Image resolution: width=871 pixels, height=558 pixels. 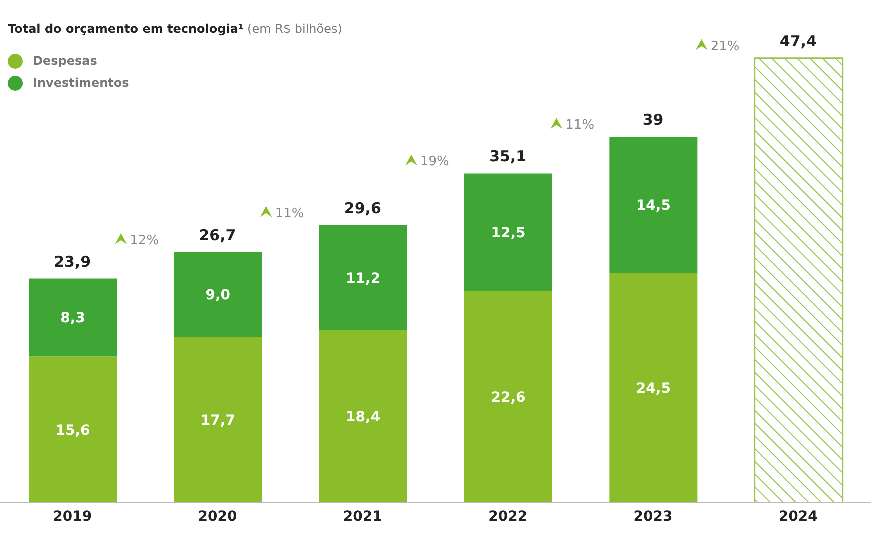 I want to click on data-label: 15,6, so click(x=73, y=430).